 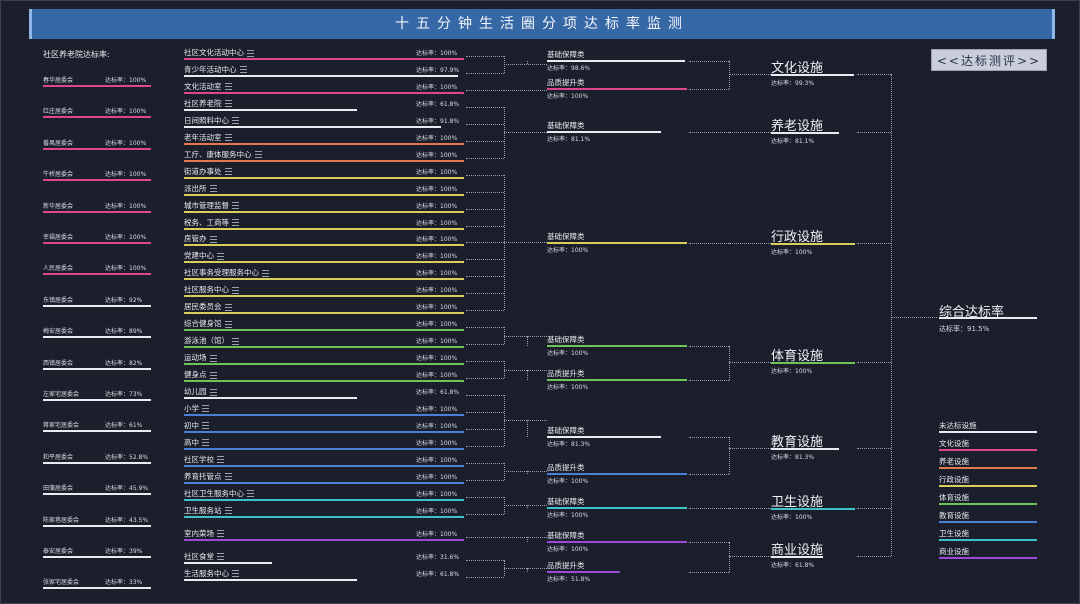 What do you see at coordinates (61, 426) in the screenshot?
I see `community-name: 蒋家宅居委会` at bounding box center [61, 426].